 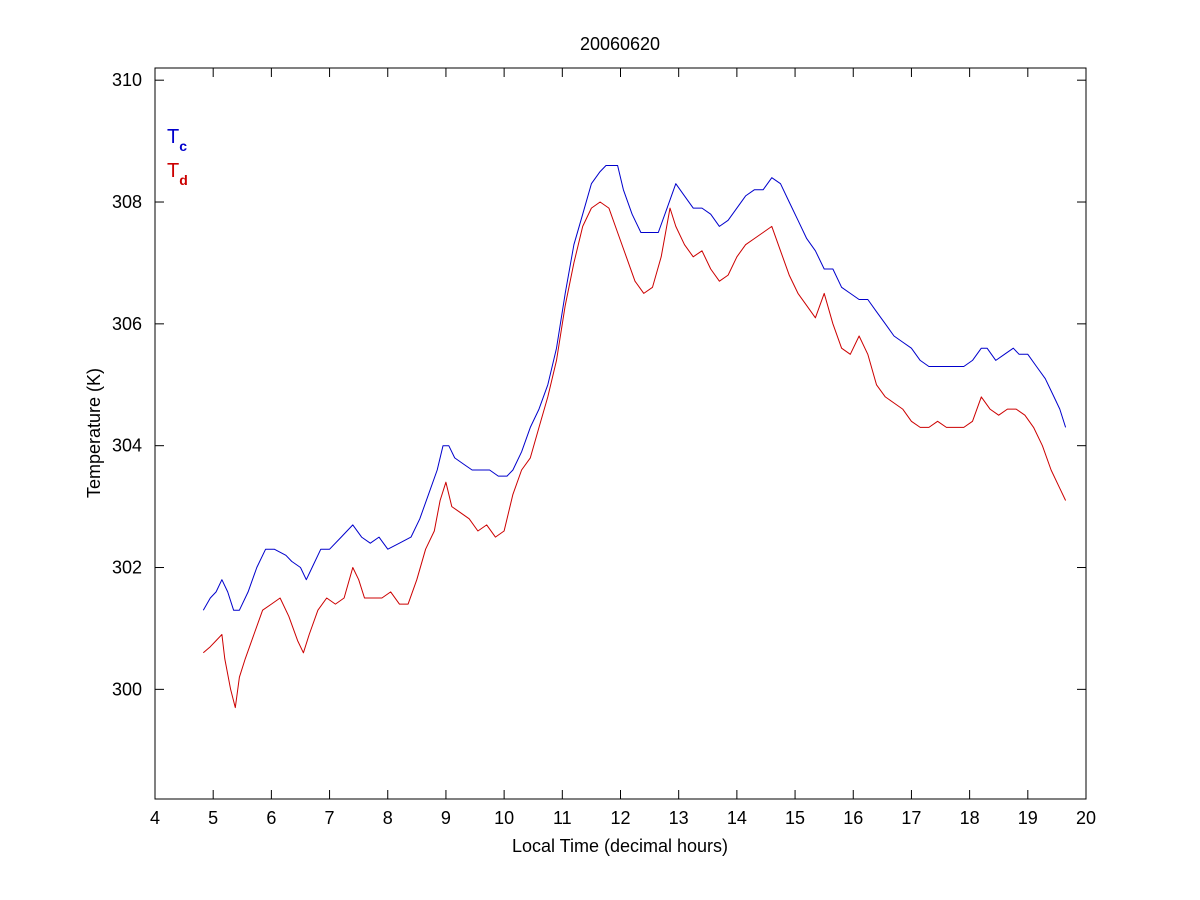 I want to click on x-tick-label: 9, so click(x=446, y=818).